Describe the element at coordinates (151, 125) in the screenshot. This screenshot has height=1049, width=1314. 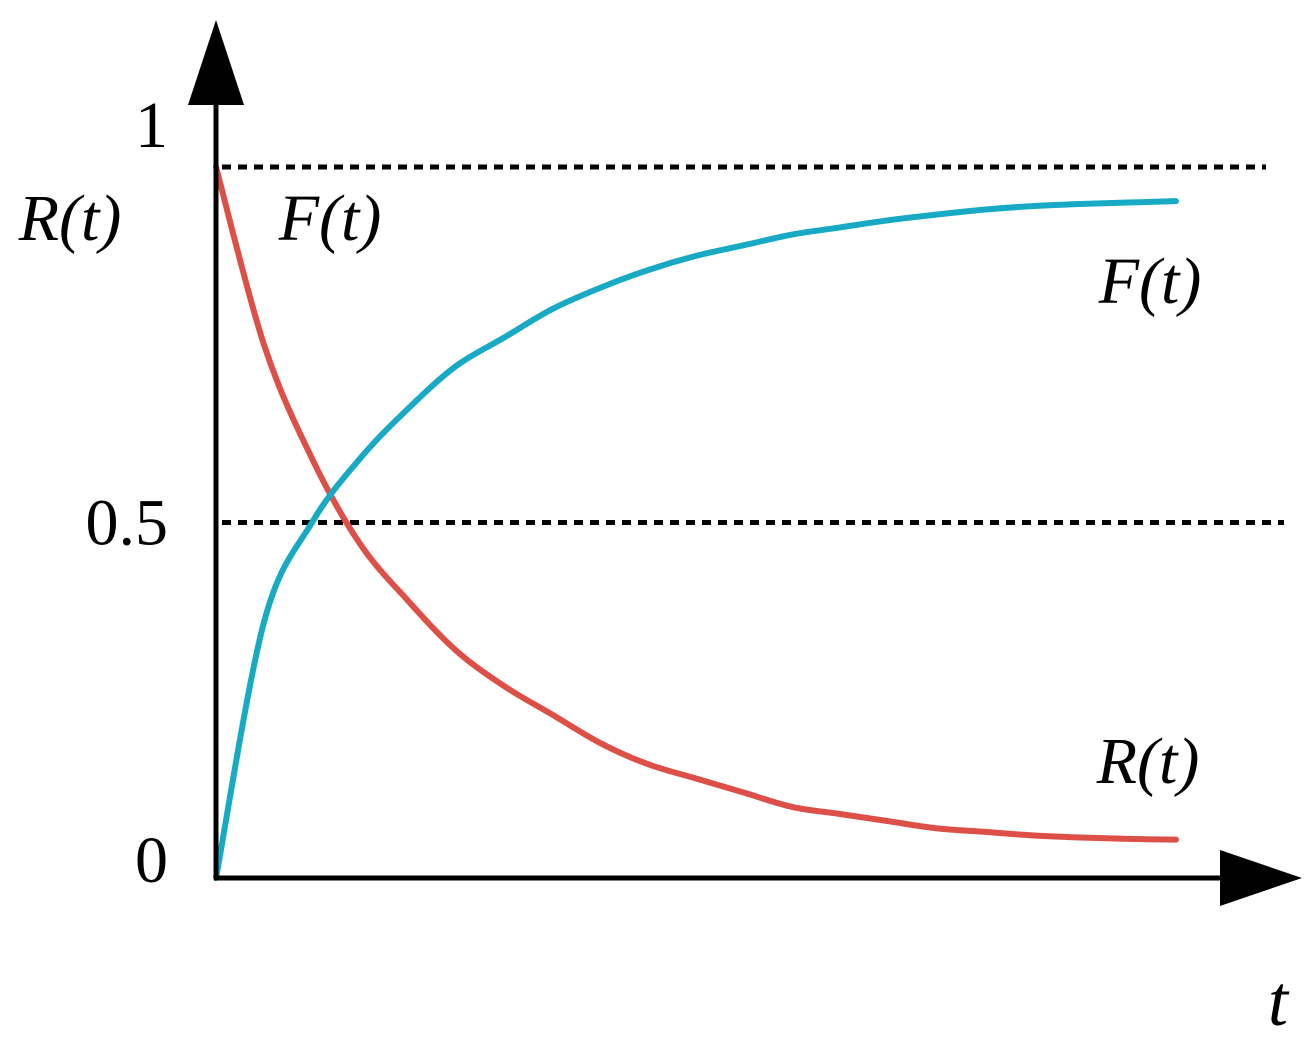
I see `y-tick-label: 1` at that location.